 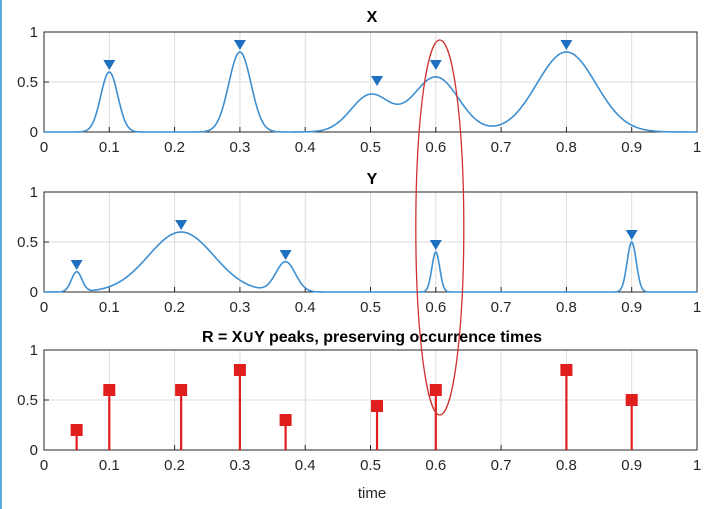 I want to click on highlight-ellipse, so click(x=440, y=227).